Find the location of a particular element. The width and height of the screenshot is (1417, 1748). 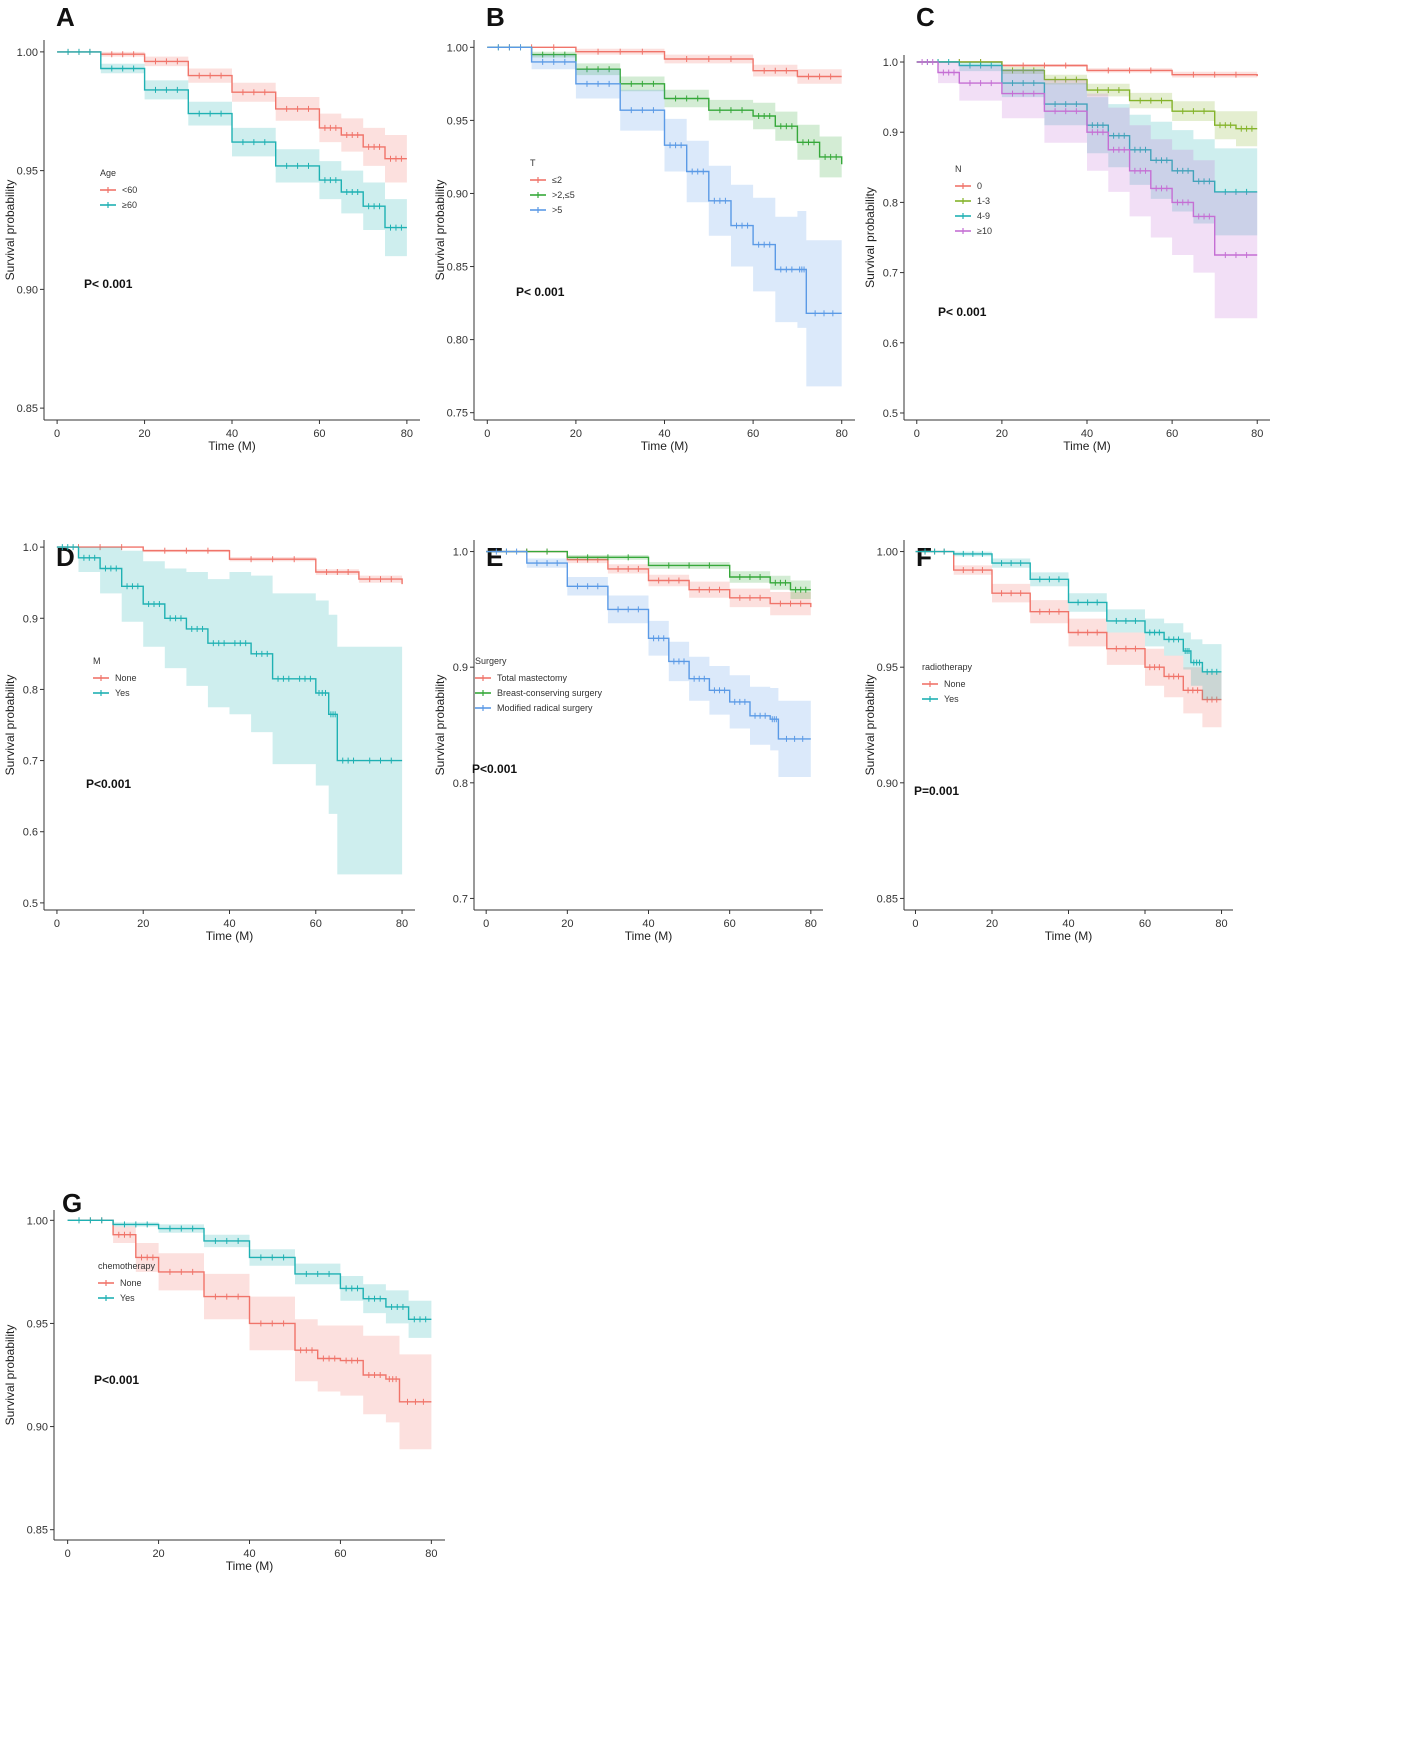

legend-title: M is located at coordinates (97, 661).